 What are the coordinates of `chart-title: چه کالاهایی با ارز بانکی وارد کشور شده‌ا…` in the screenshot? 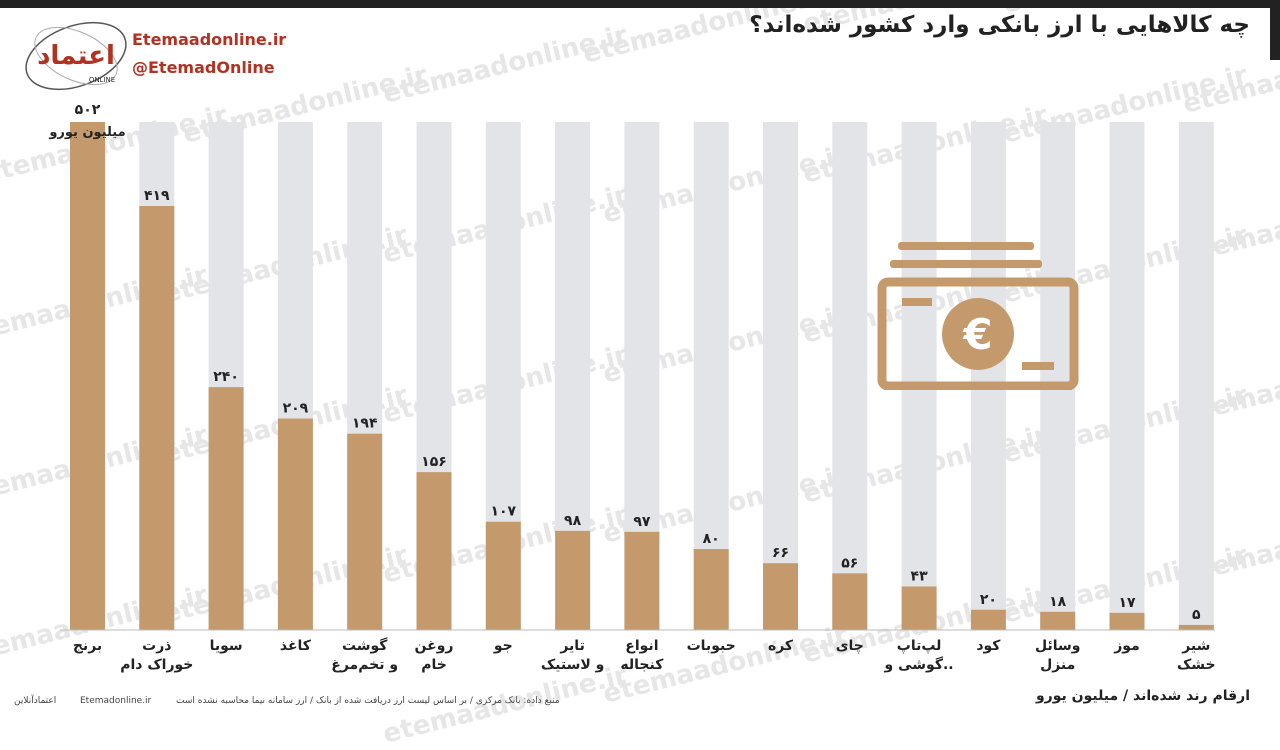 It's located at (999, 25).